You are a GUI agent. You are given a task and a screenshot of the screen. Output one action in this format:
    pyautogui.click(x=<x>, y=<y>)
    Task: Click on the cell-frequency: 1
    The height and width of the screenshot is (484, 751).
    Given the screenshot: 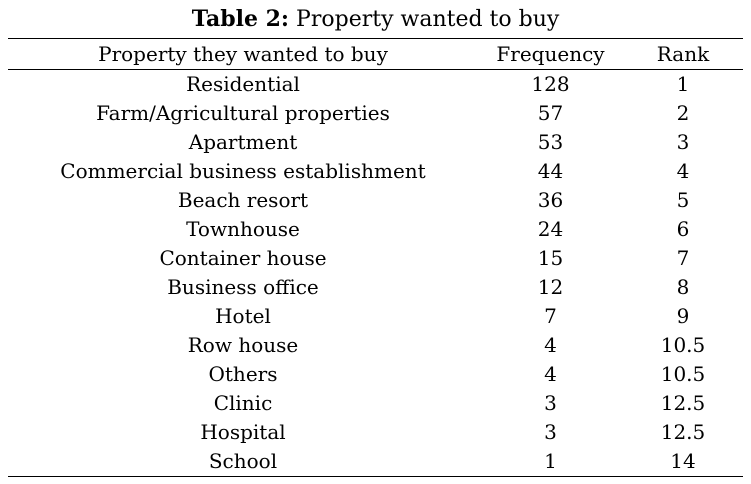 What is the action you would take?
    pyautogui.click(x=550, y=461)
    